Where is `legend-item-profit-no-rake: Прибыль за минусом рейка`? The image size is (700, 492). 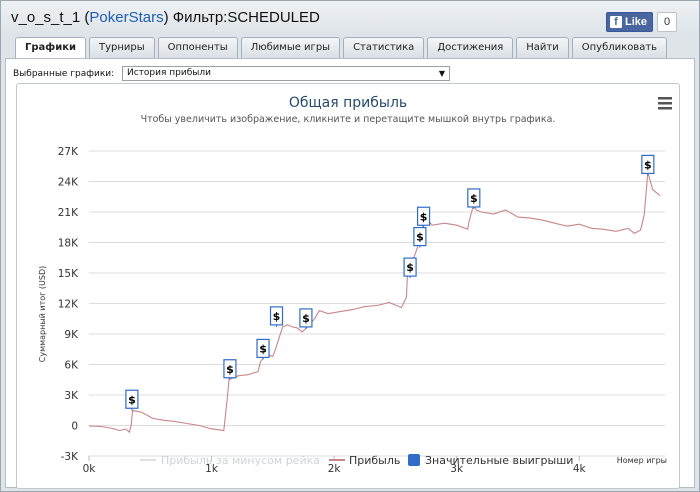 legend-item-profit-no-rake: Прибыль за минусом рейка is located at coordinates (230, 460).